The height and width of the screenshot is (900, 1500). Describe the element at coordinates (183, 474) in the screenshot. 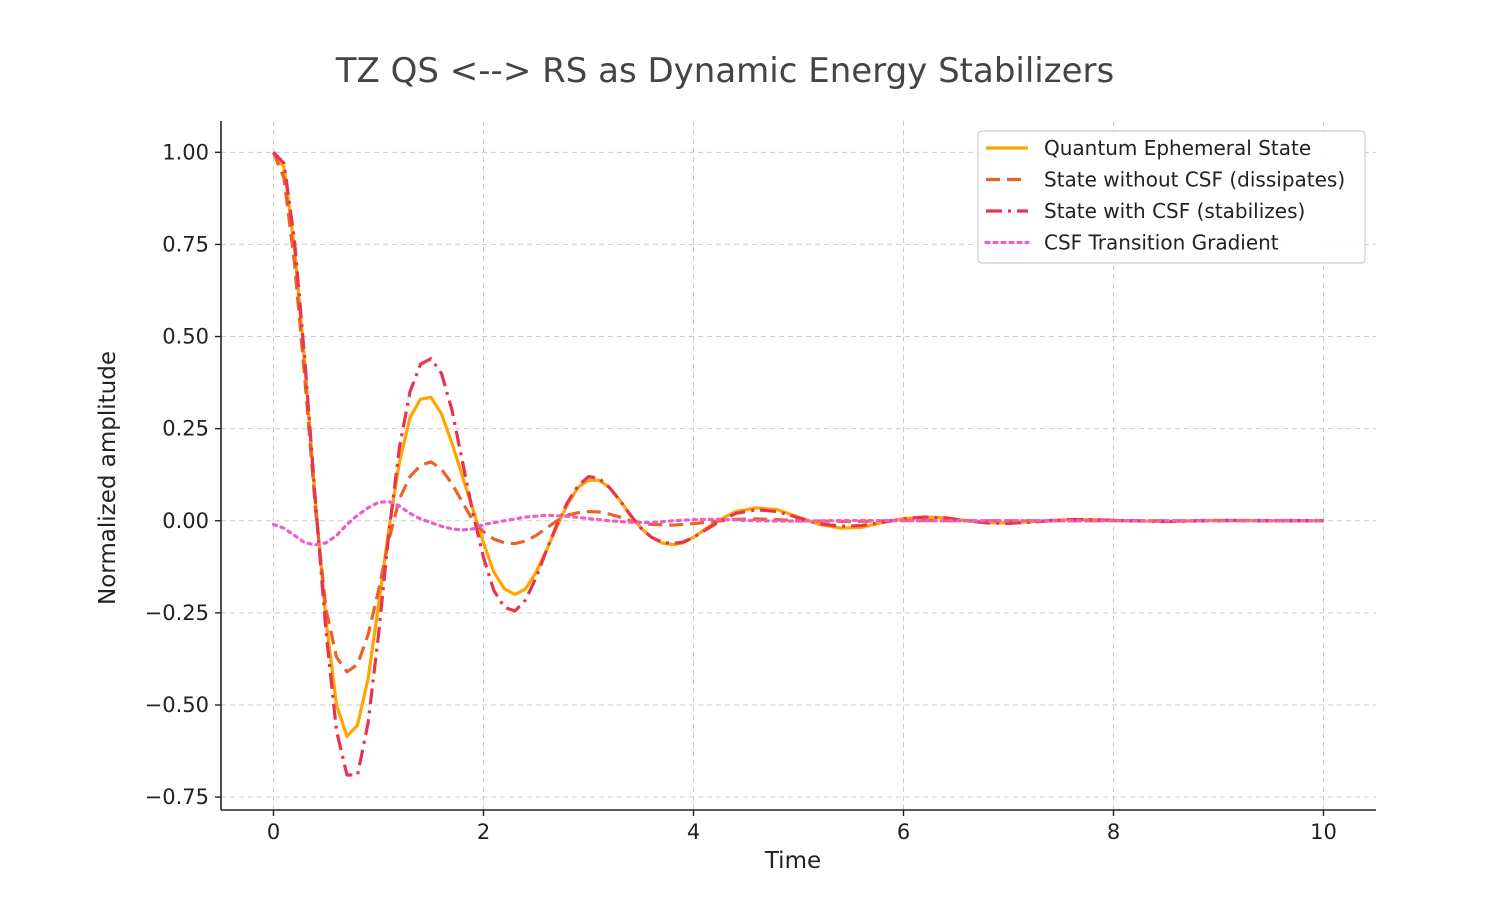

I see `y-ticks: 1.00 0.75 0.50 0.25 0.00 −0.25 −0.50 −0.75` at that location.